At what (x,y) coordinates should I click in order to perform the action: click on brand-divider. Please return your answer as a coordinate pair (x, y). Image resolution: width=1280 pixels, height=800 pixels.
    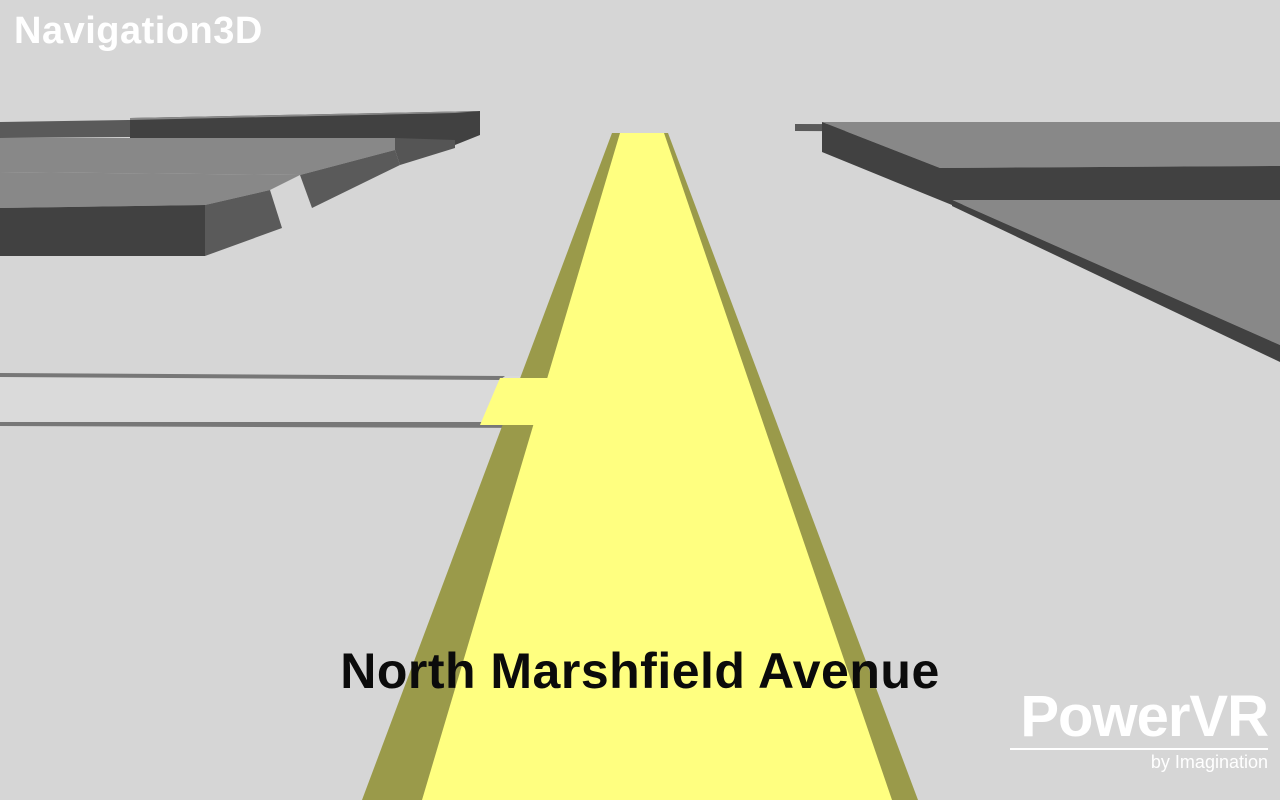
    Looking at the image, I should click on (1139, 749).